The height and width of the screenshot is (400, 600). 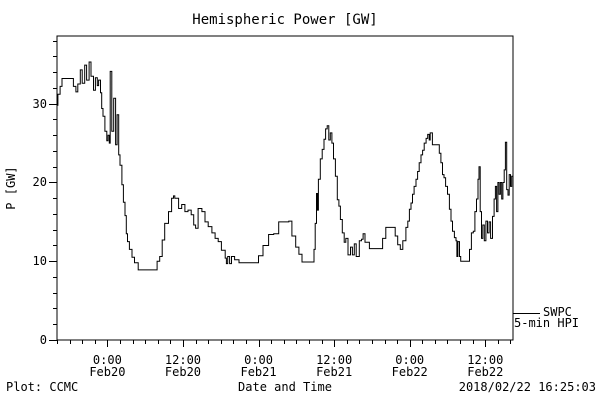 What do you see at coordinates (42, 387) in the screenshot?
I see `plot-source-label: Plot: CCMC` at bounding box center [42, 387].